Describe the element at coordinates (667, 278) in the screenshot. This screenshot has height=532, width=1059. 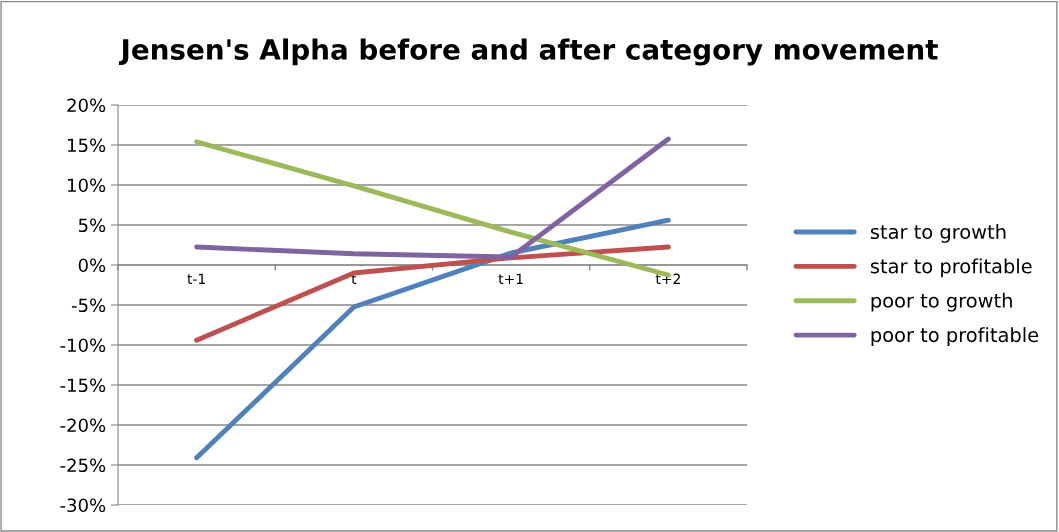
I see `x-tick-label: t+2` at that location.